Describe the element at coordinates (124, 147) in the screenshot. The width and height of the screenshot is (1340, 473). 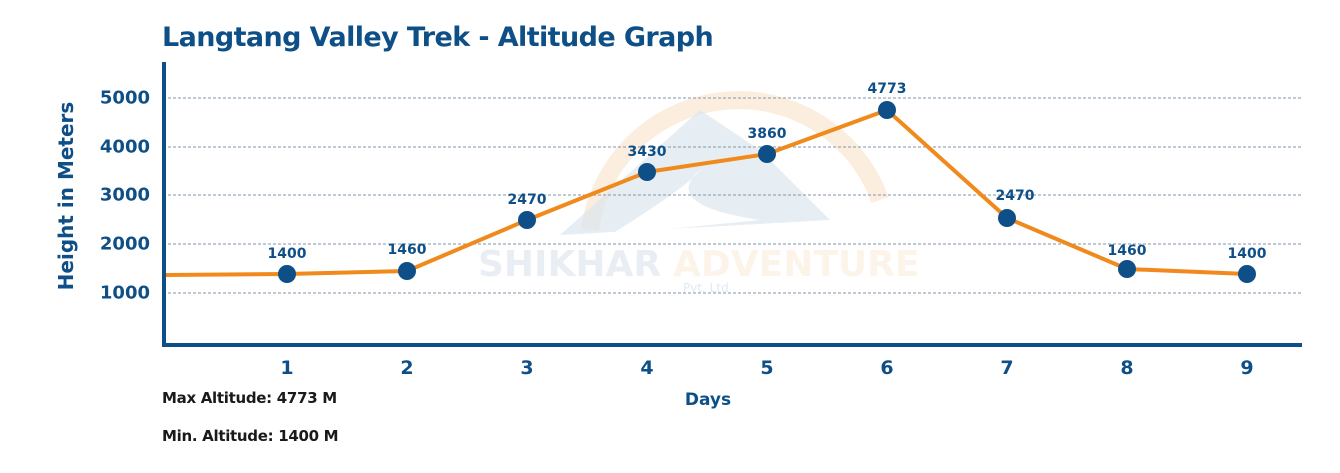
I see `y-tick-4000: 4000` at that location.